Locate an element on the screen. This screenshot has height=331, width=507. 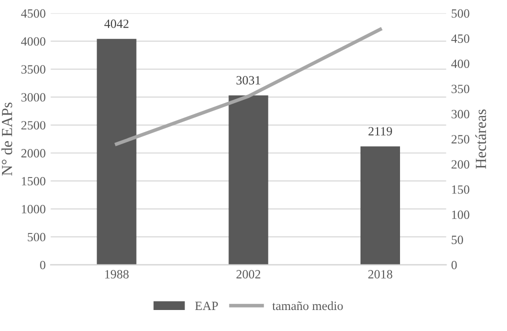
y-tick-label: 1500 is located at coordinates (34, 181).